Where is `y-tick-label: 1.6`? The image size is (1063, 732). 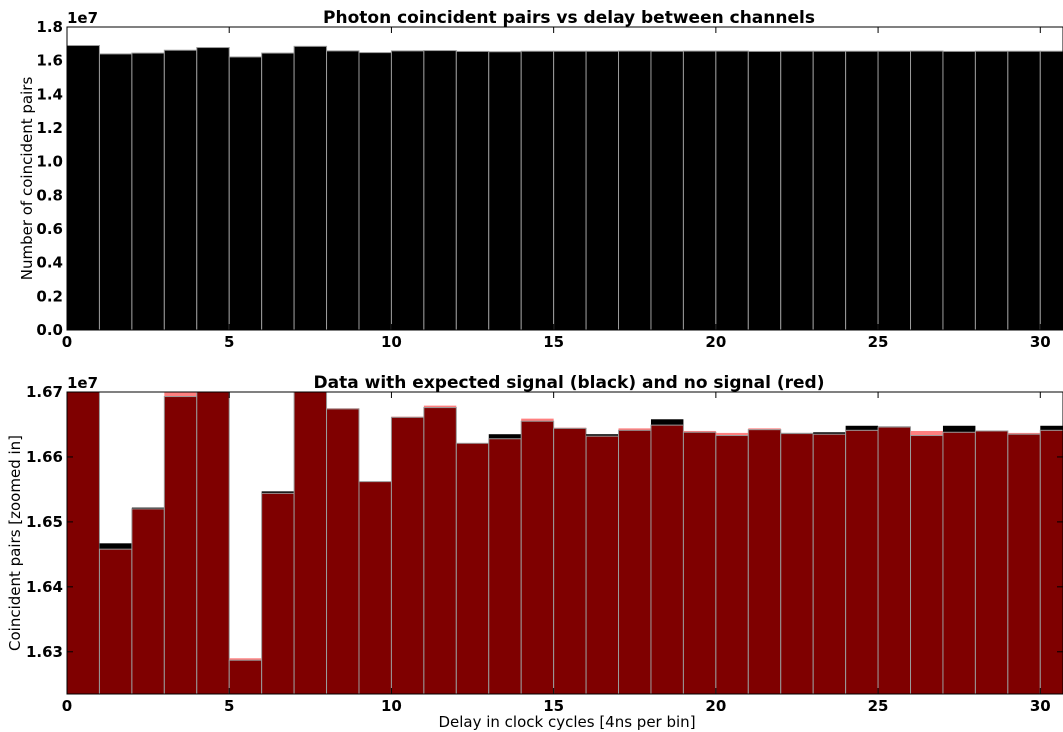
y-tick-label: 1.6 is located at coordinates (49, 61).